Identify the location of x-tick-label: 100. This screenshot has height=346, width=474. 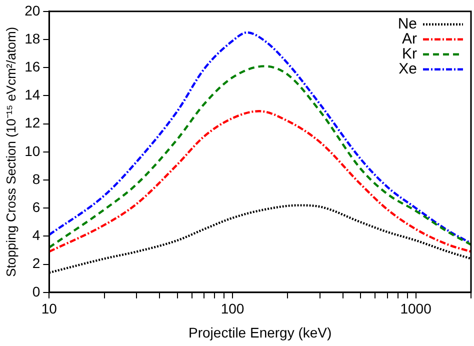
(232, 308).